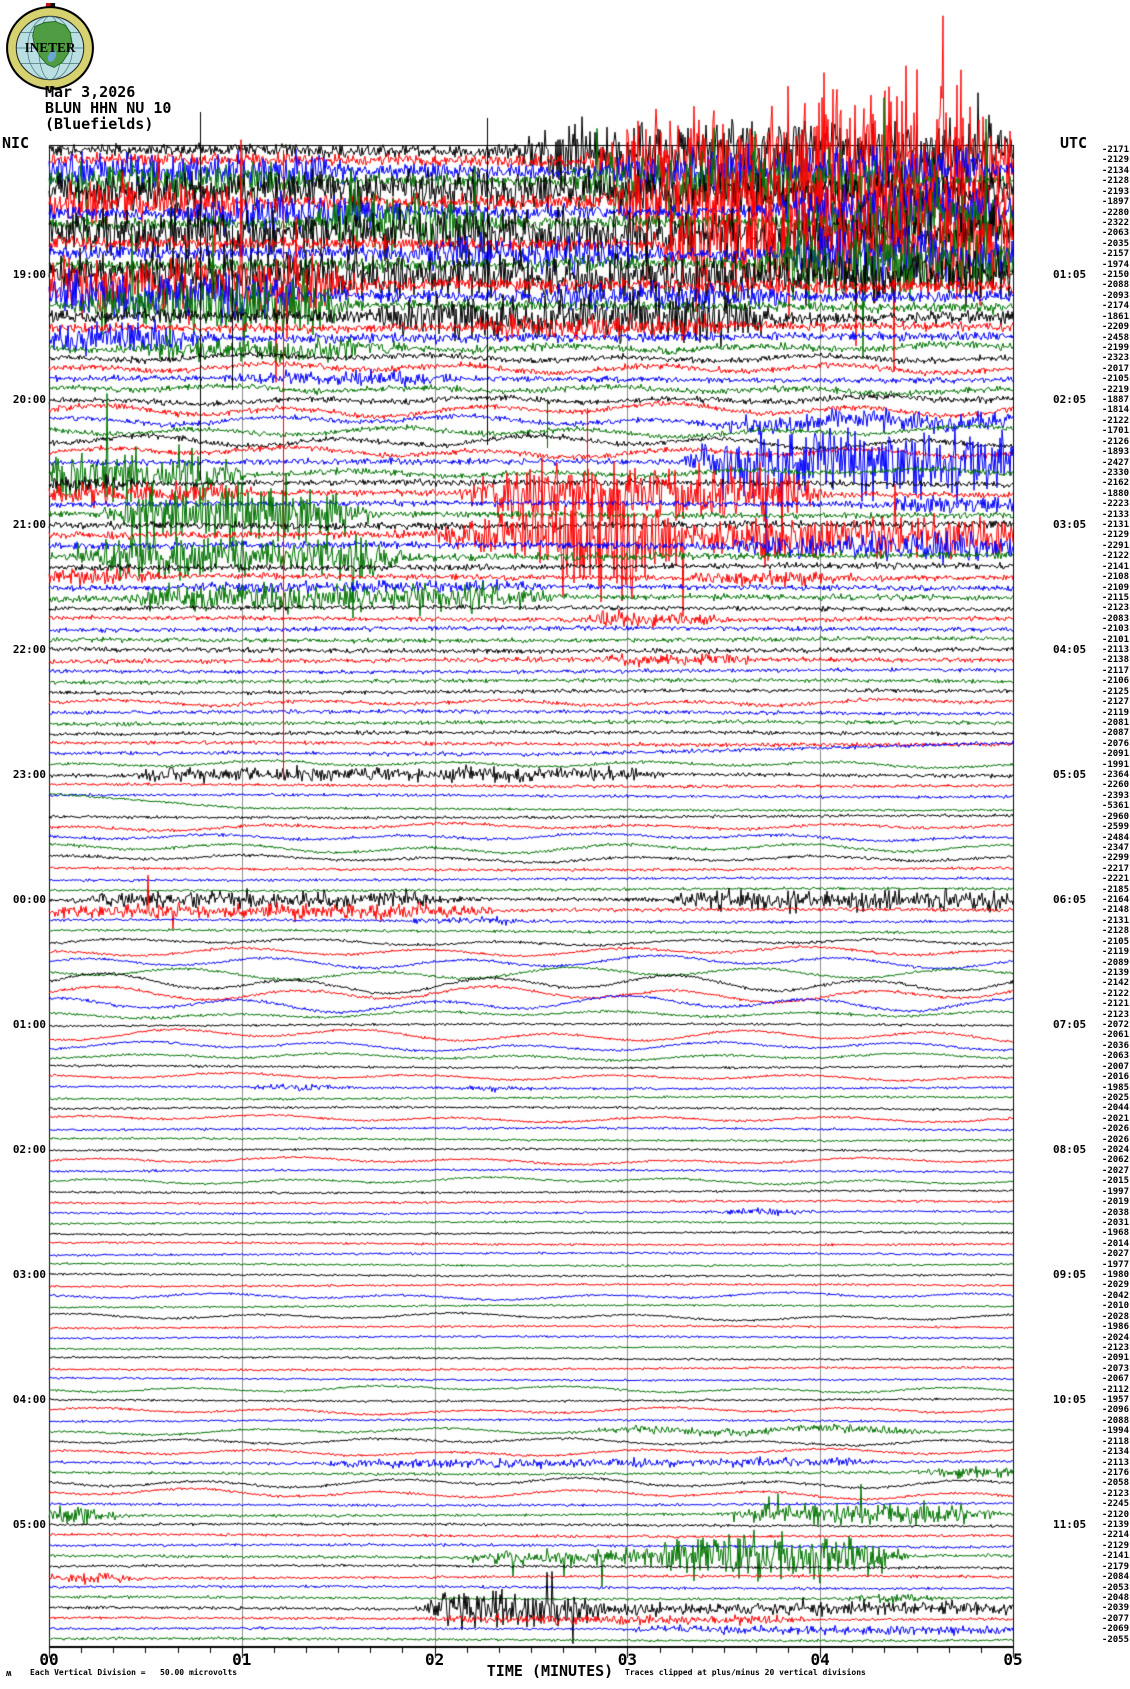 The width and height of the screenshot is (1130, 1689). Describe the element at coordinates (1115, 1400) in the screenshot. I see `trace-offset-value: -1957` at that location.